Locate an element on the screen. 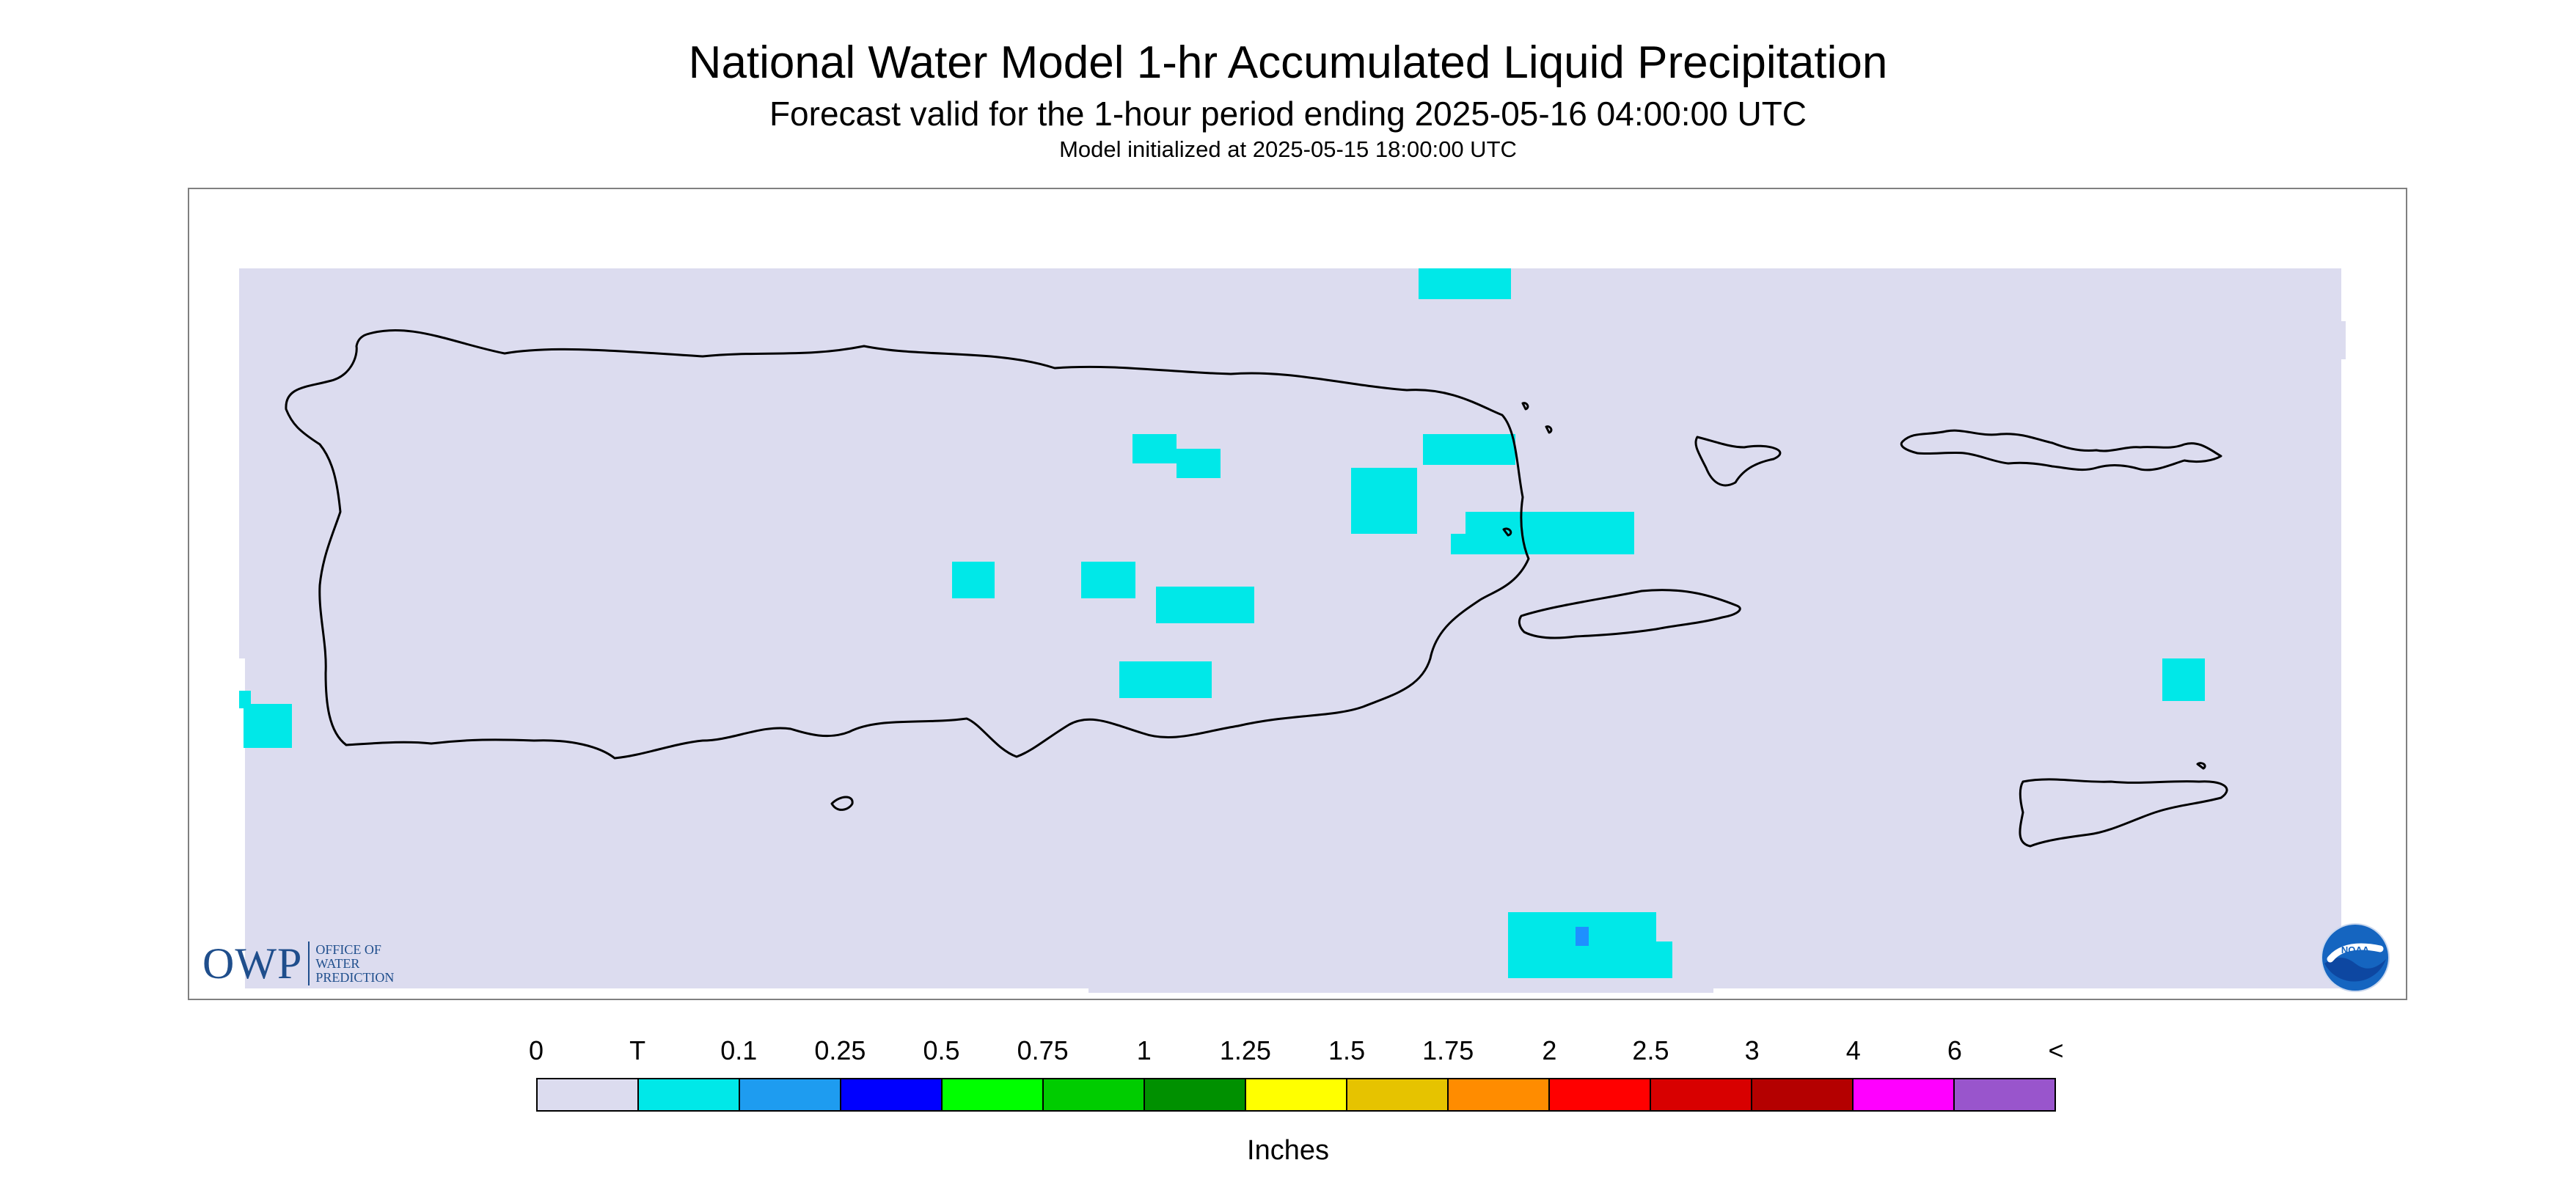 The height and width of the screenshot is (1182, 2576). coastline-vieques is located at coordinates (1630, 614).